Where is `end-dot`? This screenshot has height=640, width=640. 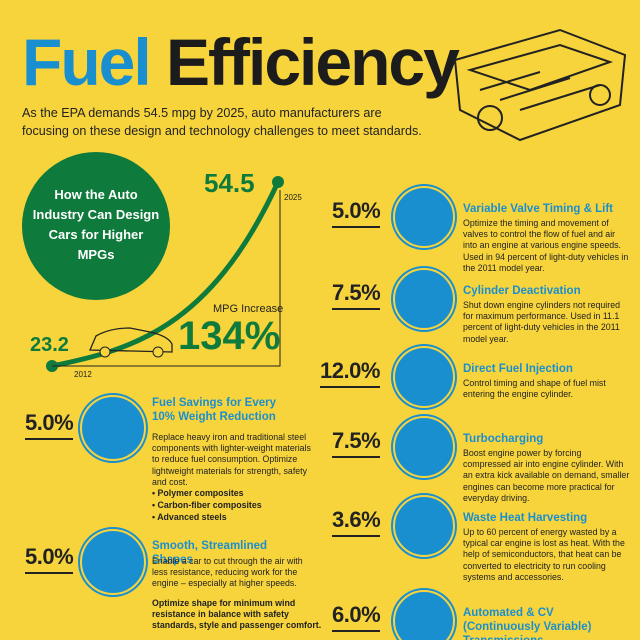 end-dot is located at coordinates (278, 182).